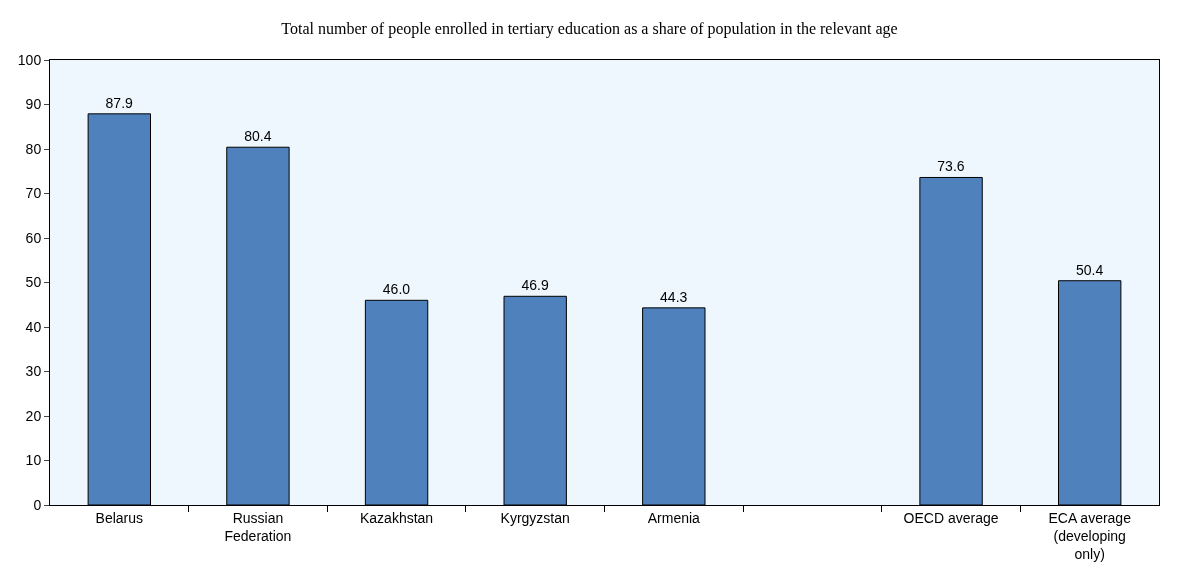 This screenshot has width=1179, height=574. Describe the element at coordinates (258, 526) in the screenshot. I see `x-tick-label: Russian Federation` at that location.